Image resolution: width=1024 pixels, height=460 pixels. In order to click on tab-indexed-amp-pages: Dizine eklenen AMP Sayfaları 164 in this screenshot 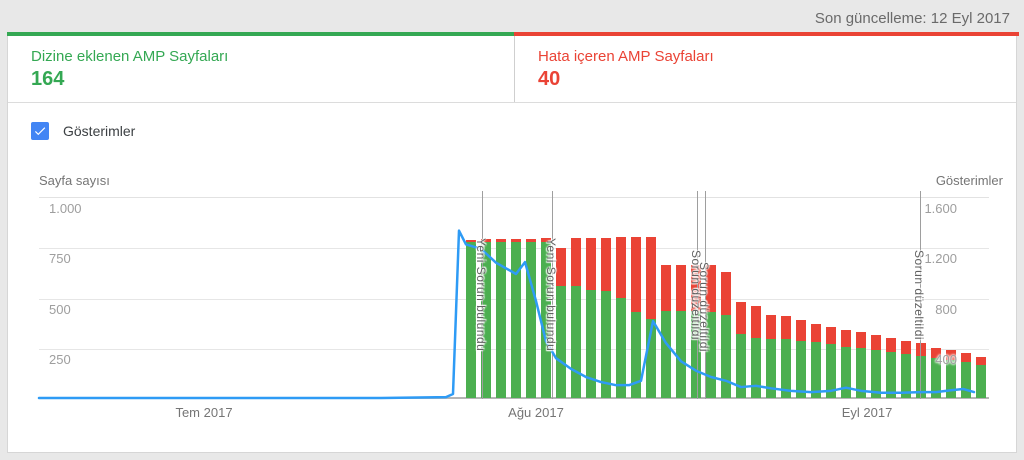, I will do `click(261, 69)`.